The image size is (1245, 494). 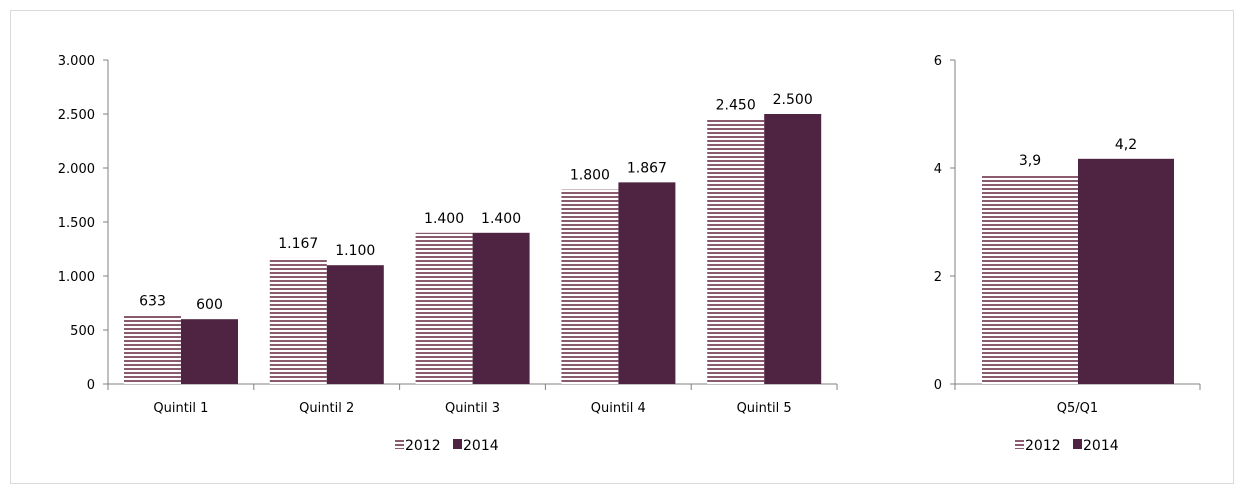 I want to click on category-label: Q5/Q1, so click(x=1077, y=408).